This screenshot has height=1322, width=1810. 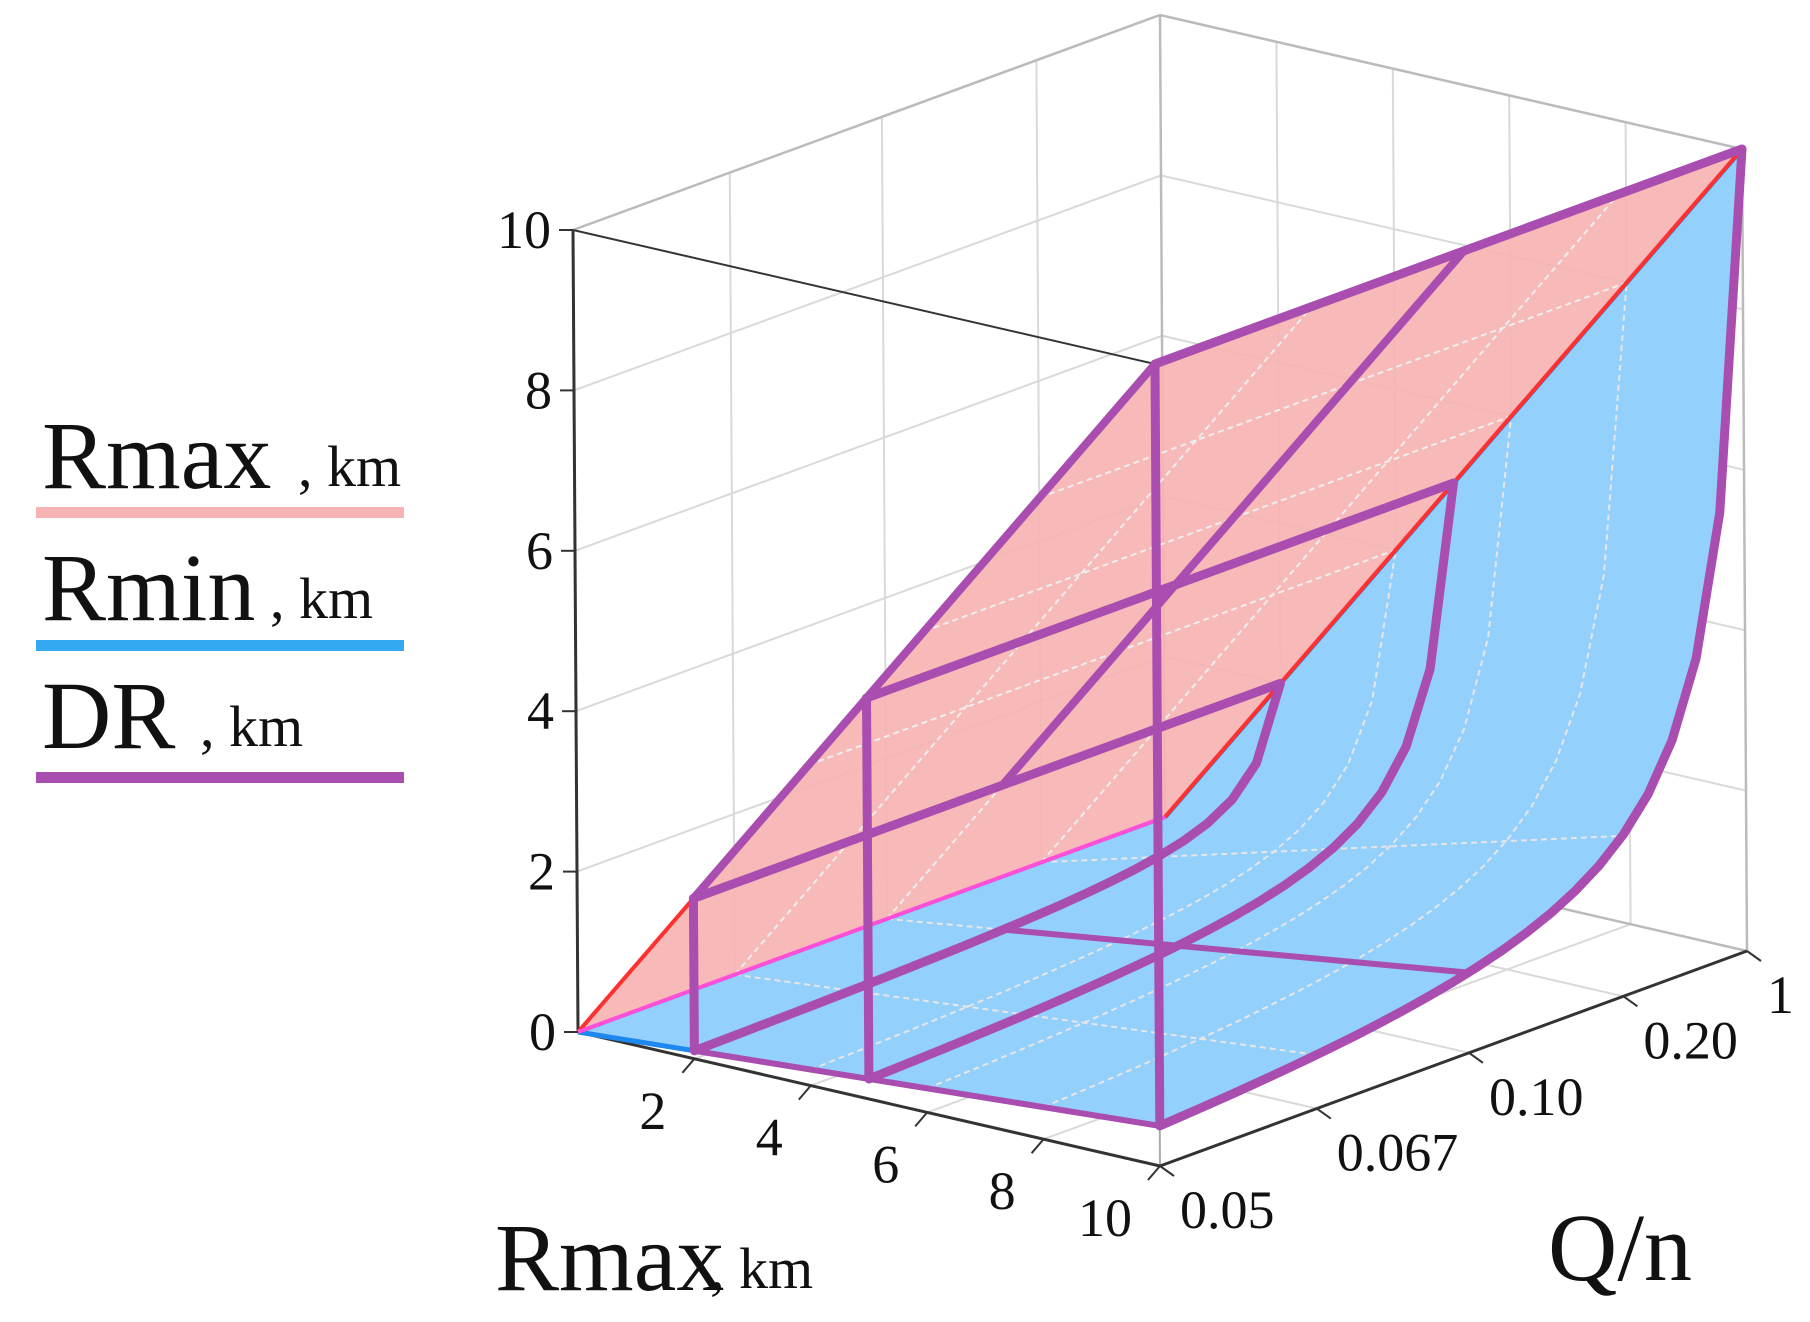 What do you see at coordinates (1453, 1058) in the screenshot?
I see `qn-axis-line` at bounding box center [1453, 1058].